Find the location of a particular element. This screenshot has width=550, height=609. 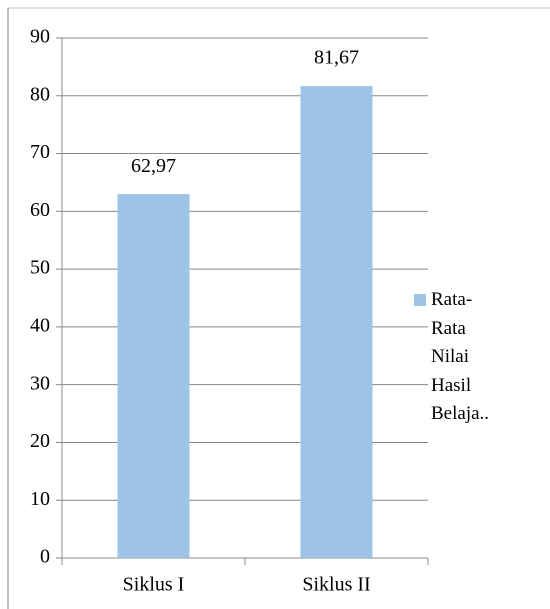

data-label: 81,67 is located at coordinates (336, 58).